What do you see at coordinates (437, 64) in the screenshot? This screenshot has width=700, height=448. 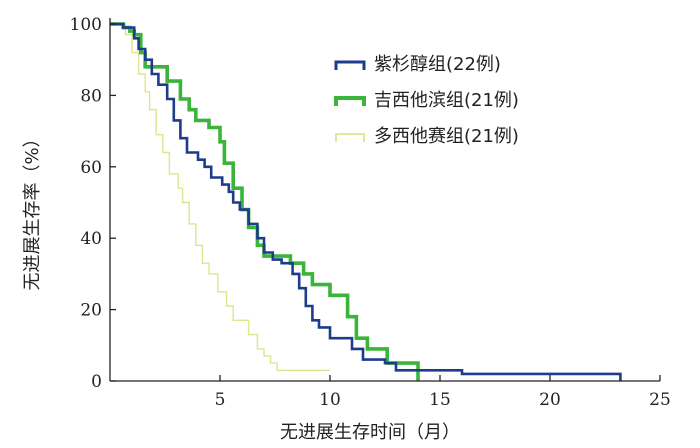 I see `legend-label-paclitaxel: 紫杉醇组(22例)` at bounding box center [437, 64].